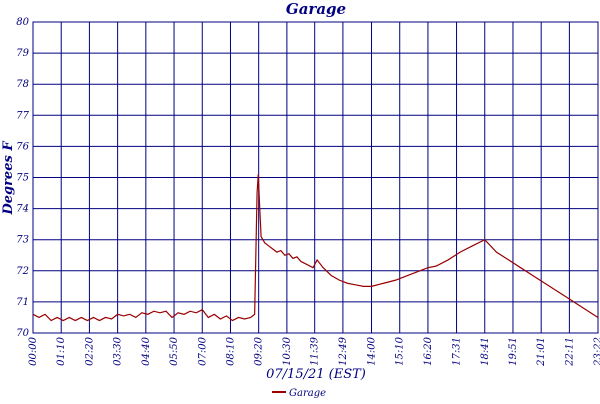  I want to click on y-tick-label: 70, so click(22, 333).